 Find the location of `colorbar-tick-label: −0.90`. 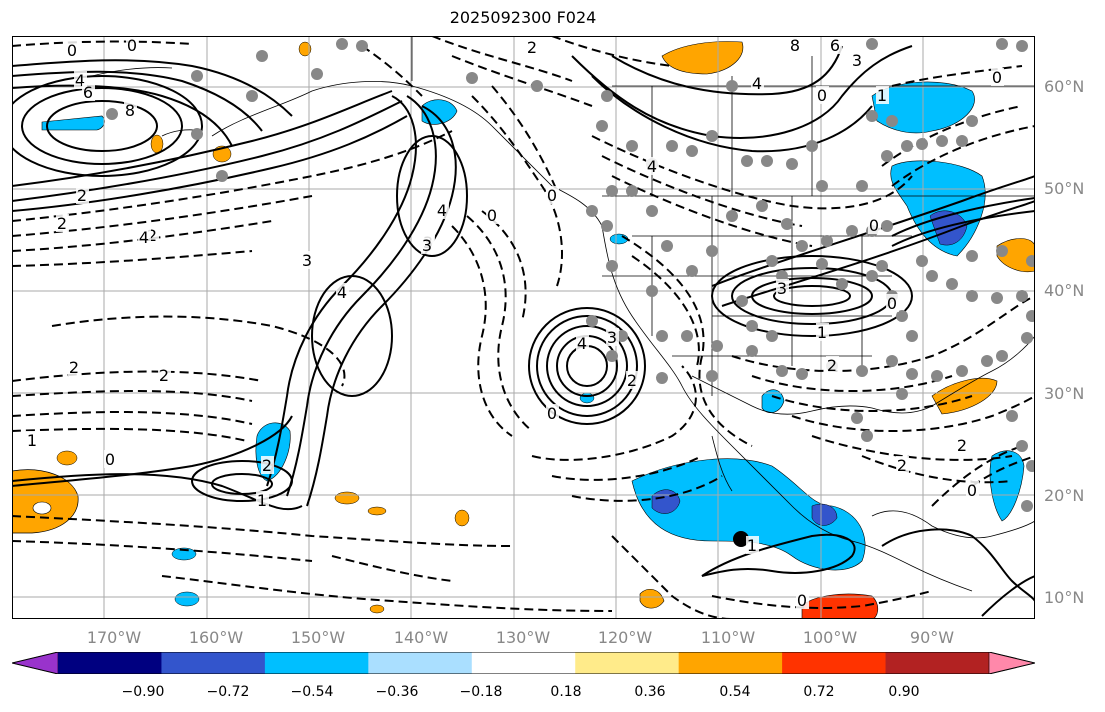

colorbar-tick-label: −0.90 is located at coordinates (143, 692).